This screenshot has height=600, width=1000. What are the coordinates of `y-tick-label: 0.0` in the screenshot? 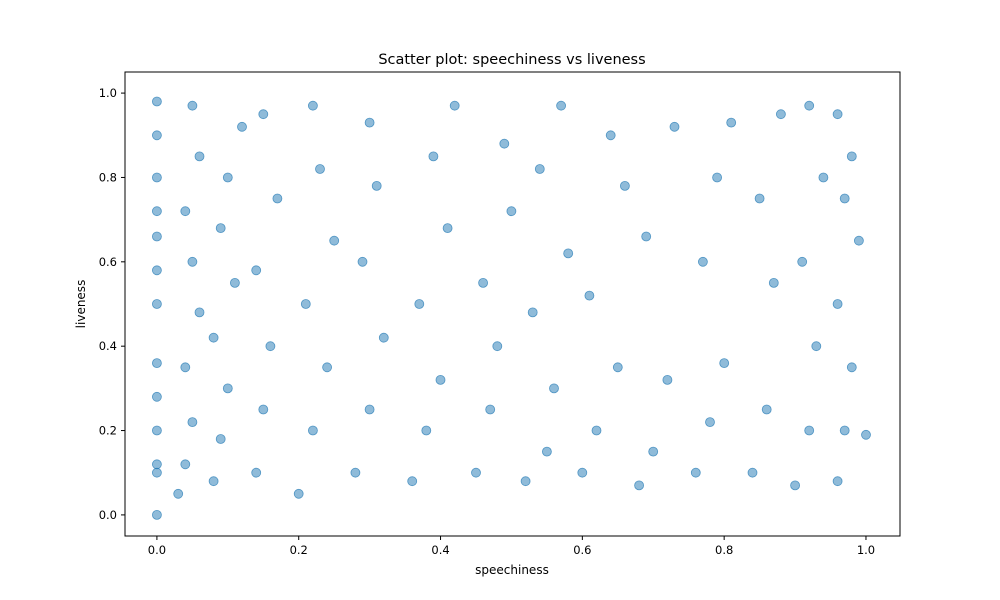 It's located at (108, 515).